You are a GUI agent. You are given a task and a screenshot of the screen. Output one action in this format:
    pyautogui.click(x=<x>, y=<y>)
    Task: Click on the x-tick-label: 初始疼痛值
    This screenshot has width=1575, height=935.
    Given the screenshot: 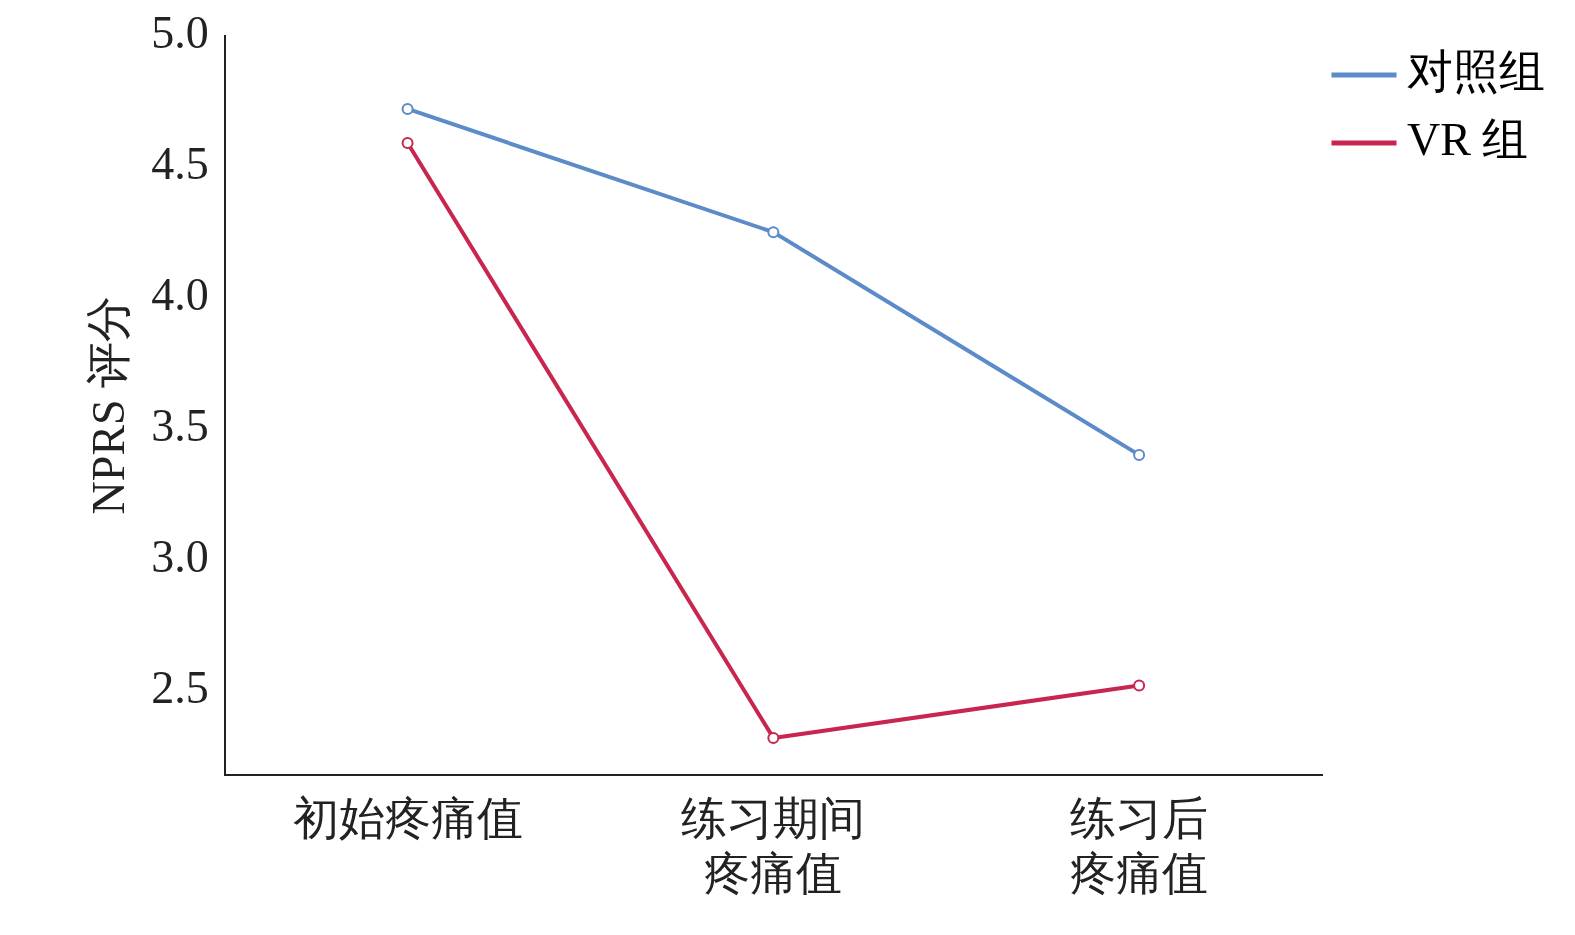 What is the action you would take?
    pyautogui.click(x=407, y=819)
    